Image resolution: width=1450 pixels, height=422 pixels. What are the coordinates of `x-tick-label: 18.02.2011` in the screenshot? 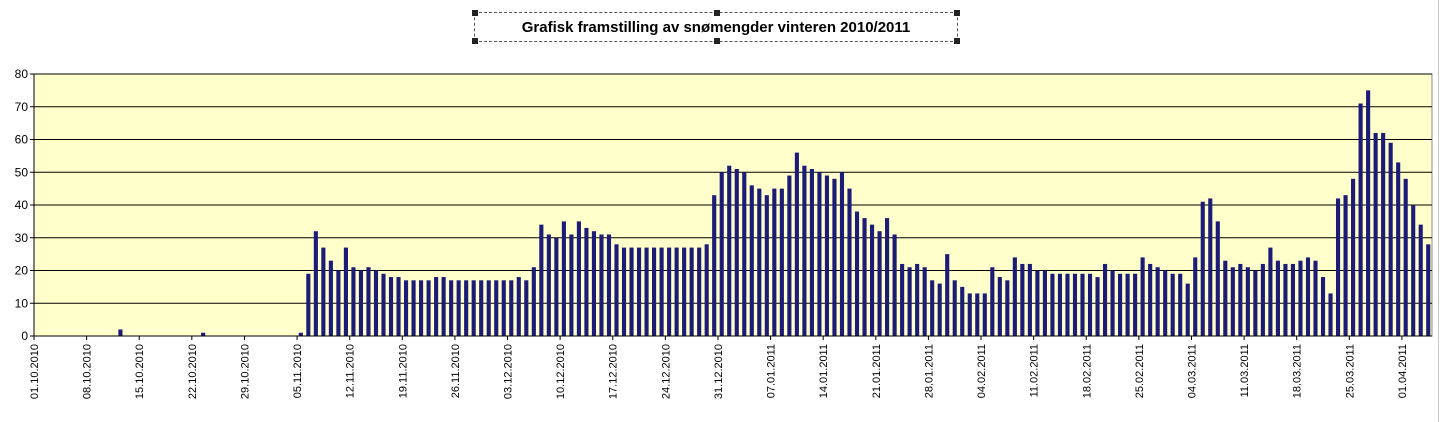 It's located at (1087, 371).